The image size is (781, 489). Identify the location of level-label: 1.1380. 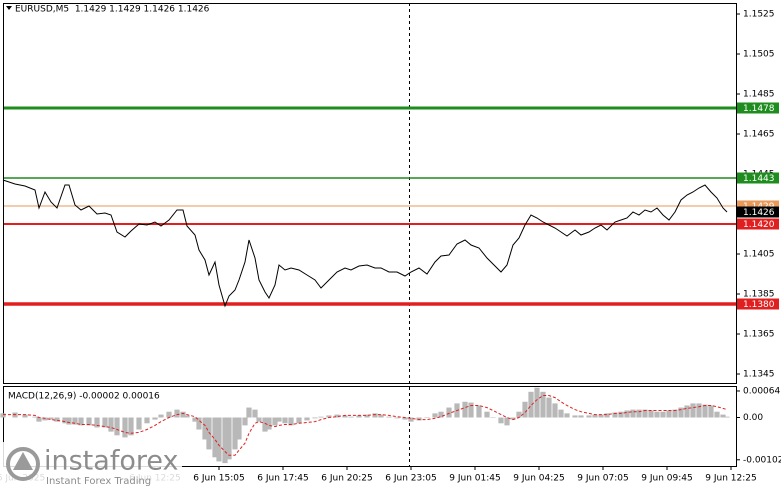
(759, 305).